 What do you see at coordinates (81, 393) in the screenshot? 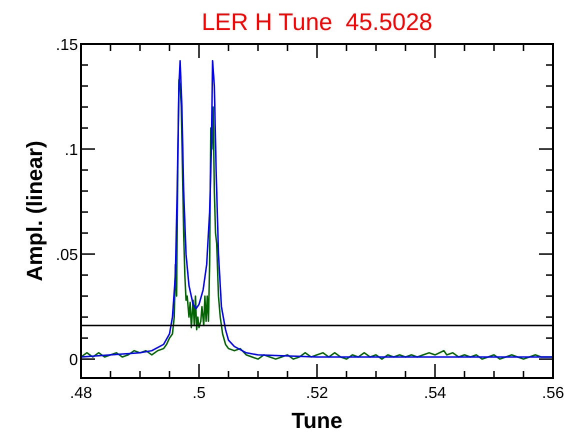
I see `x-tick-label: .48` at bounding box center [81, 393].